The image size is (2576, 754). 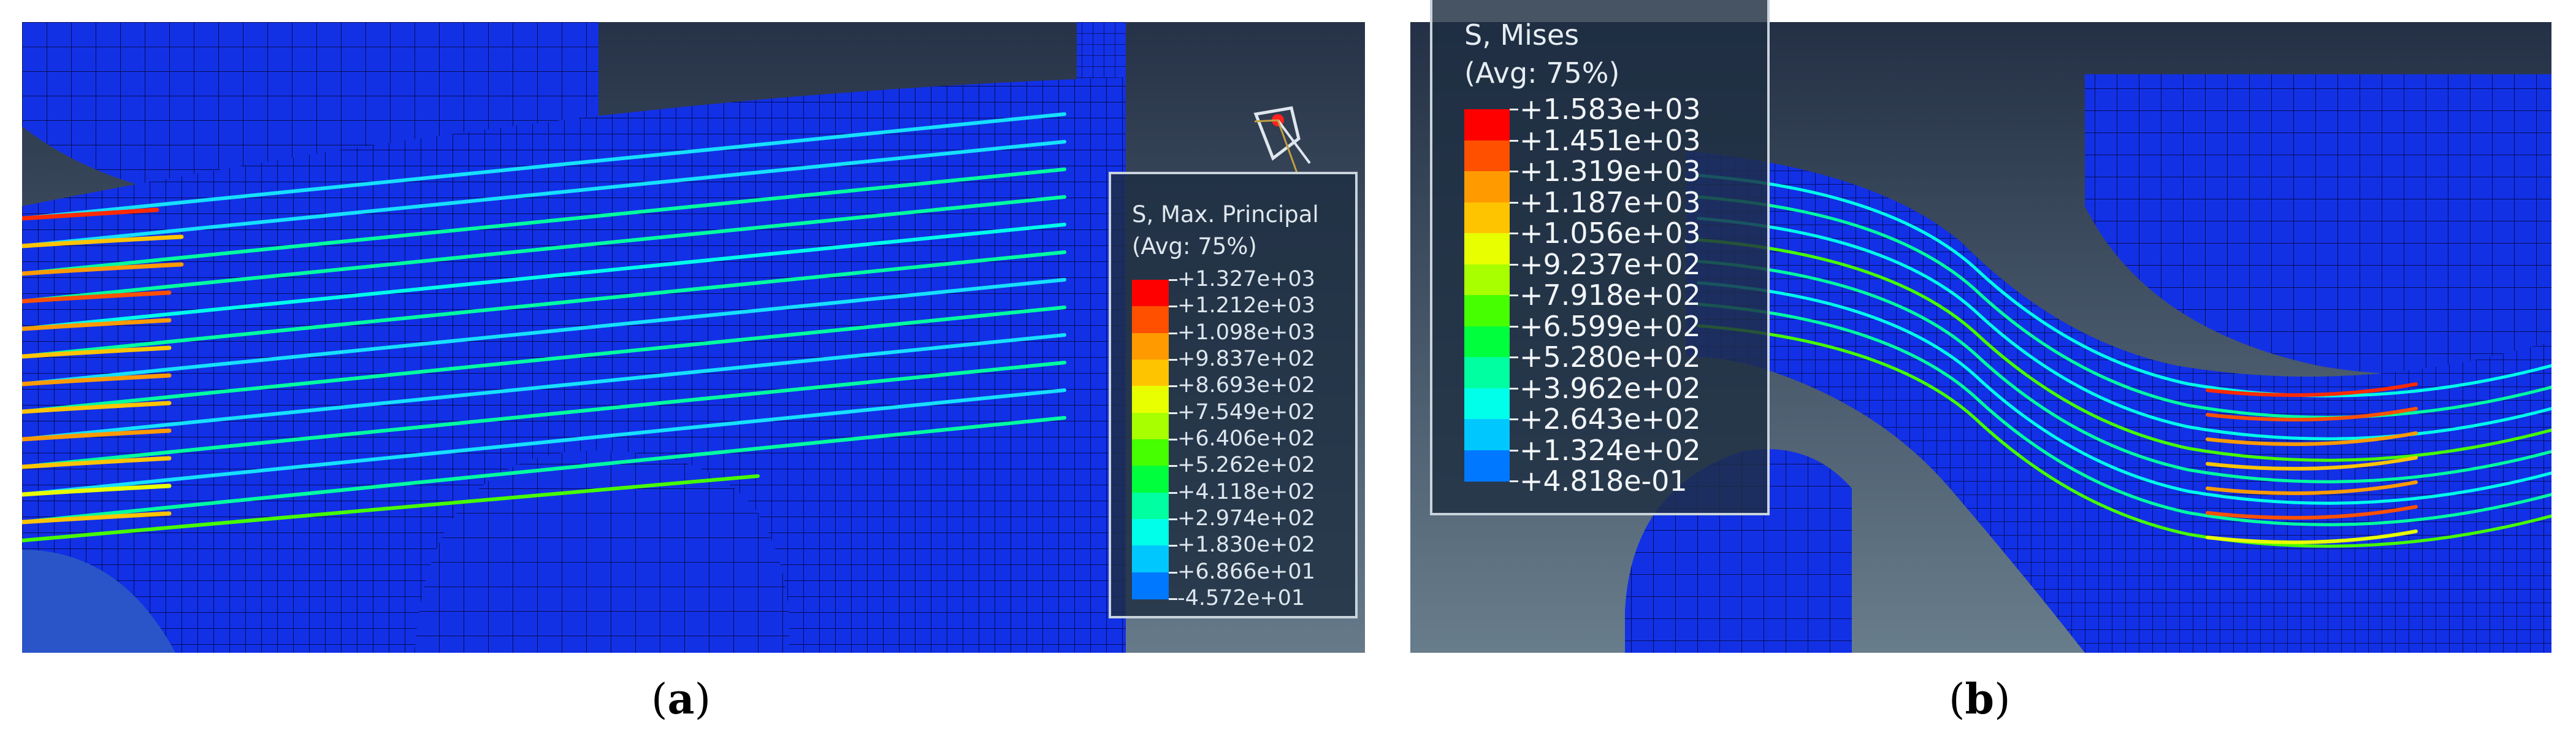 I want to click on color-bar-b, so click(x=1487, y=295).